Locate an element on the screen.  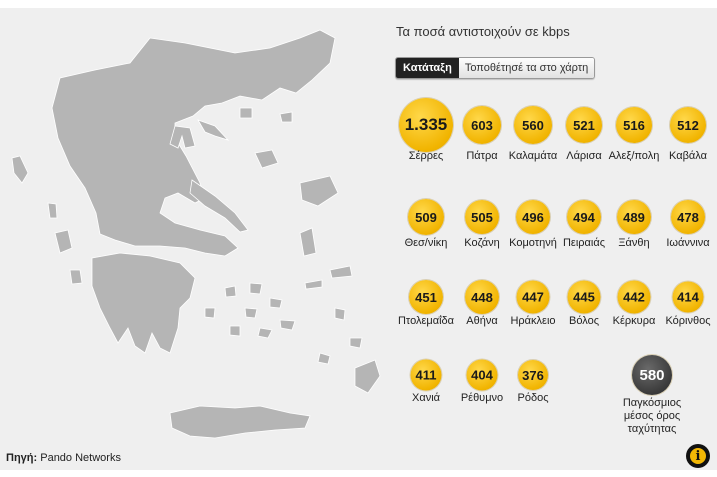
city-label: Ρόδος is located at coordinates (533, 398).